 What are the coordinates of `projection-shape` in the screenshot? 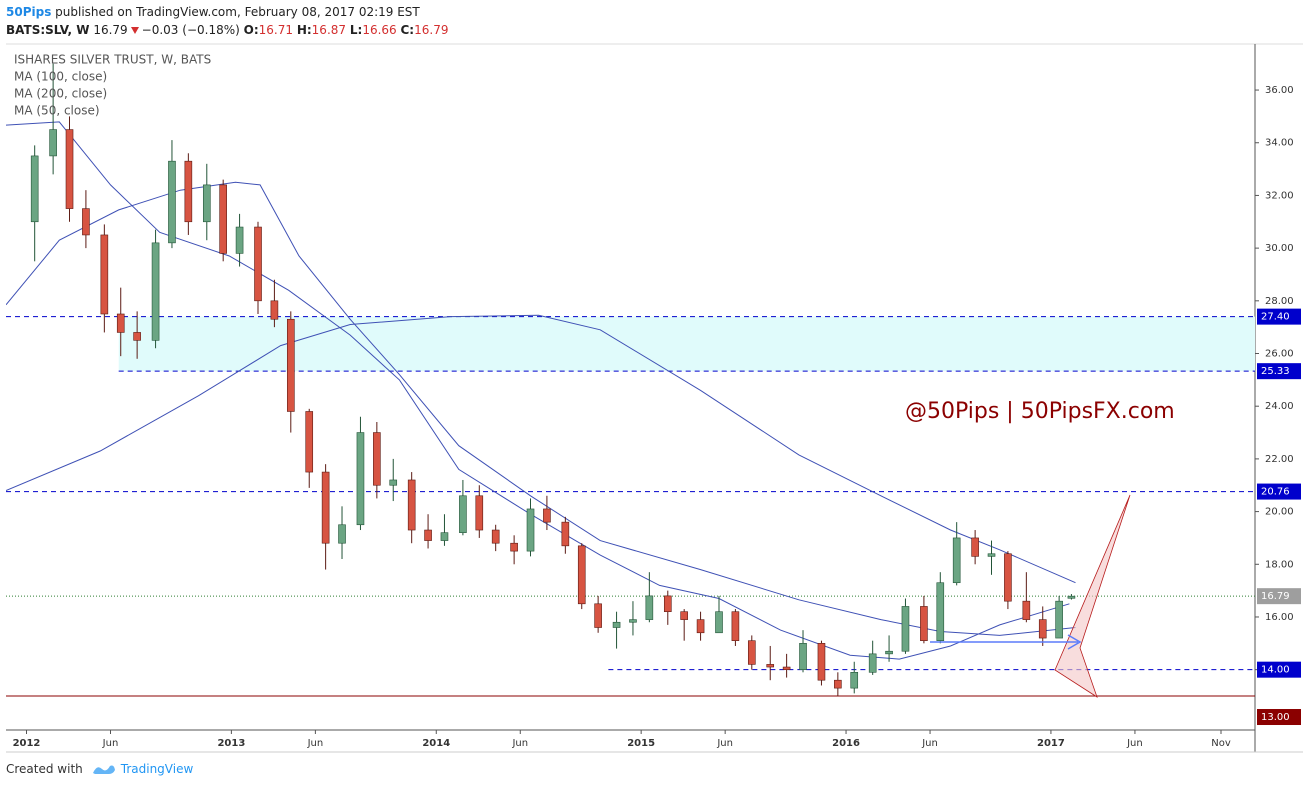 It's located at (1092, 596).